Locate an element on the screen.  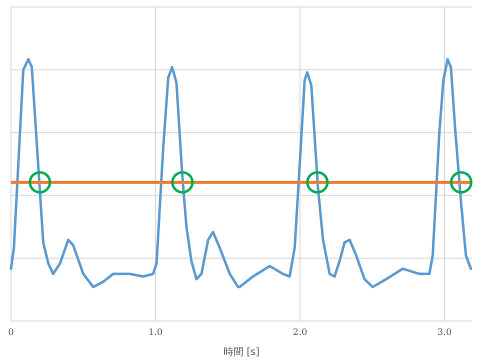
x-tick-label: 2.0 is located at coordinates (300, 333).